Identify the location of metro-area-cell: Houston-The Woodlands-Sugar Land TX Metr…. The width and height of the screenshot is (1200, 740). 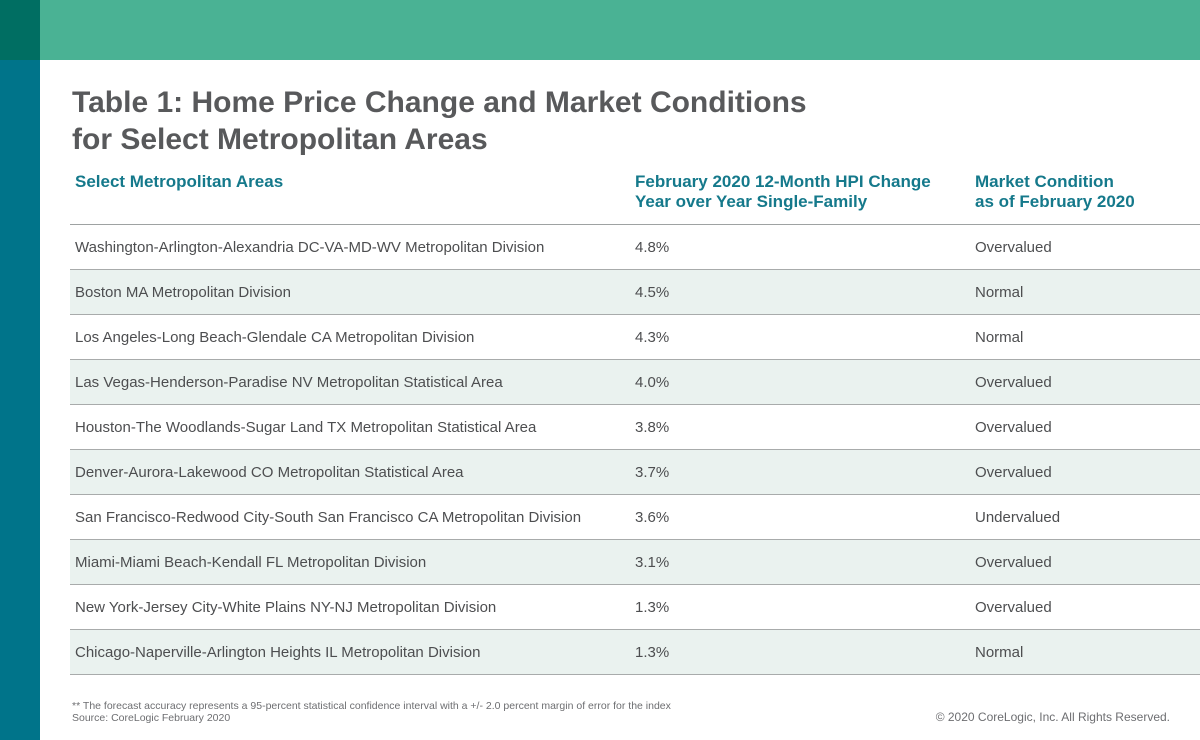
(306, 427).